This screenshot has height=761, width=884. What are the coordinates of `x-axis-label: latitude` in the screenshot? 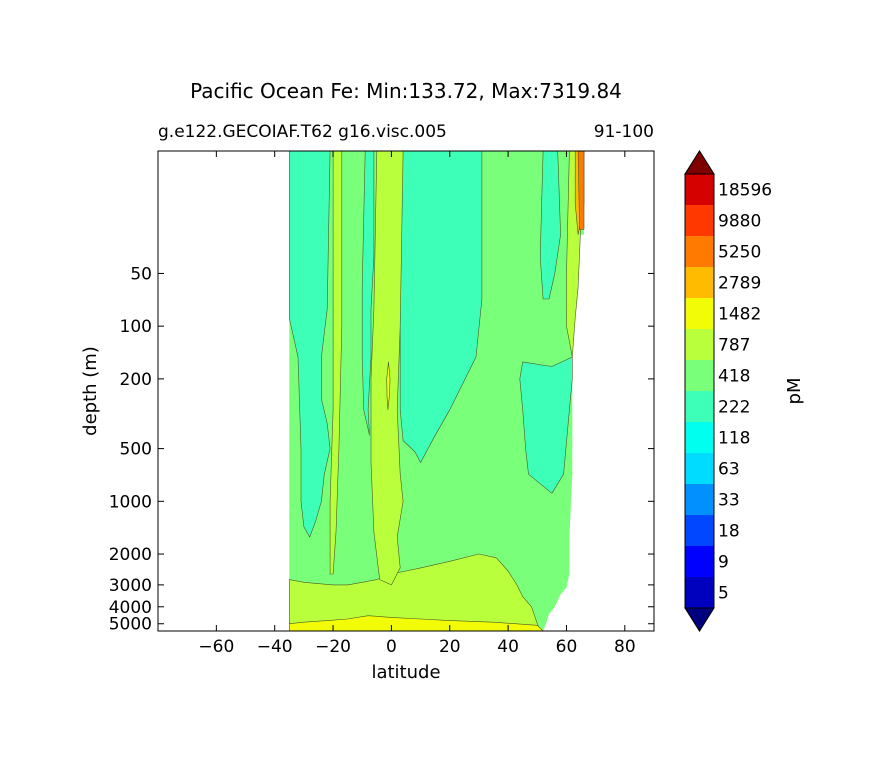 It's located at (405, 672).